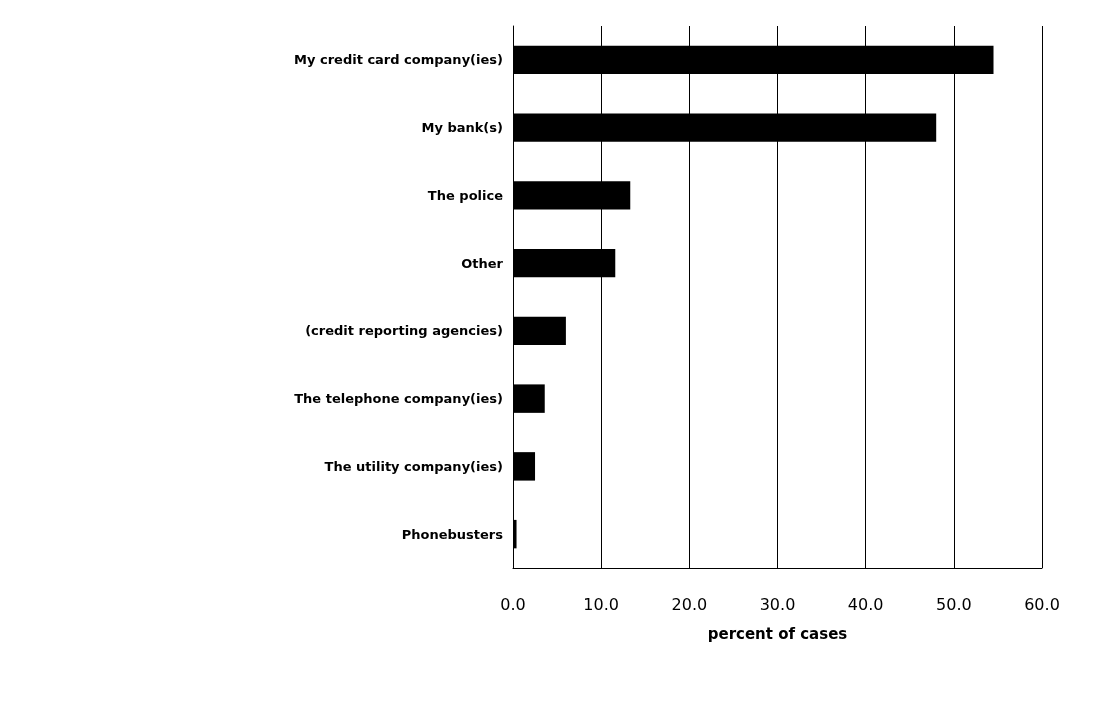  Describe the element at coordinates (462, 128) in the screenshot. I see `y-tick-label: My bank(s)` at that location.